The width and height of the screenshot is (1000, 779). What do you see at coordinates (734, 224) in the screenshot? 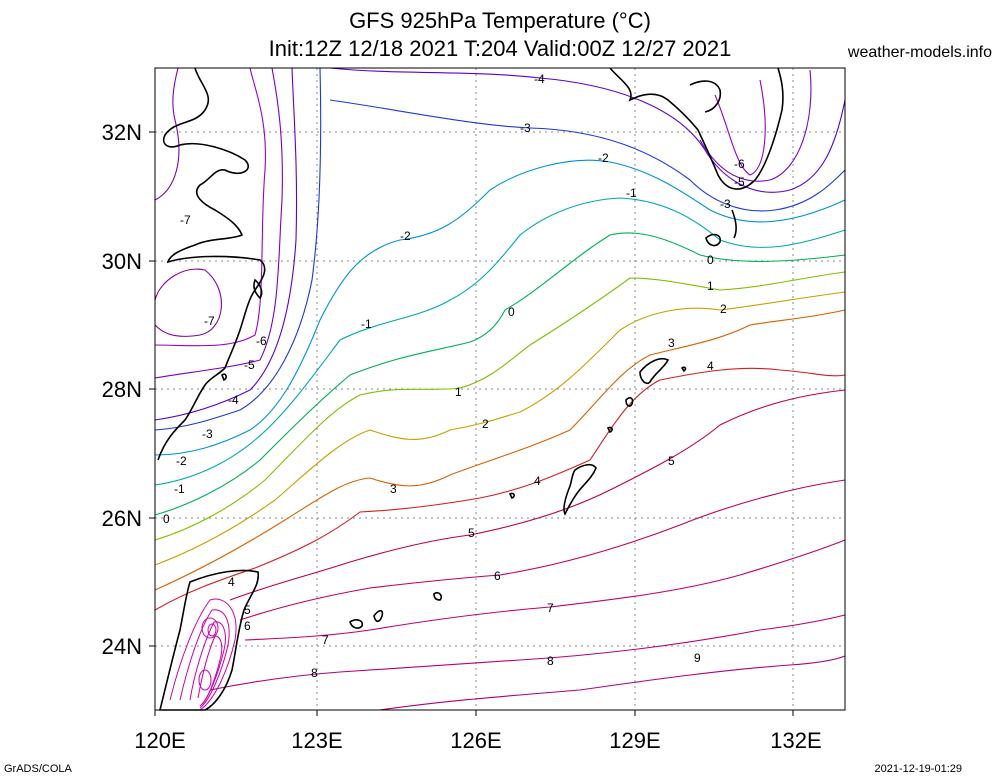
I see `tanegashima-coast` at bounding box center [734, 224].